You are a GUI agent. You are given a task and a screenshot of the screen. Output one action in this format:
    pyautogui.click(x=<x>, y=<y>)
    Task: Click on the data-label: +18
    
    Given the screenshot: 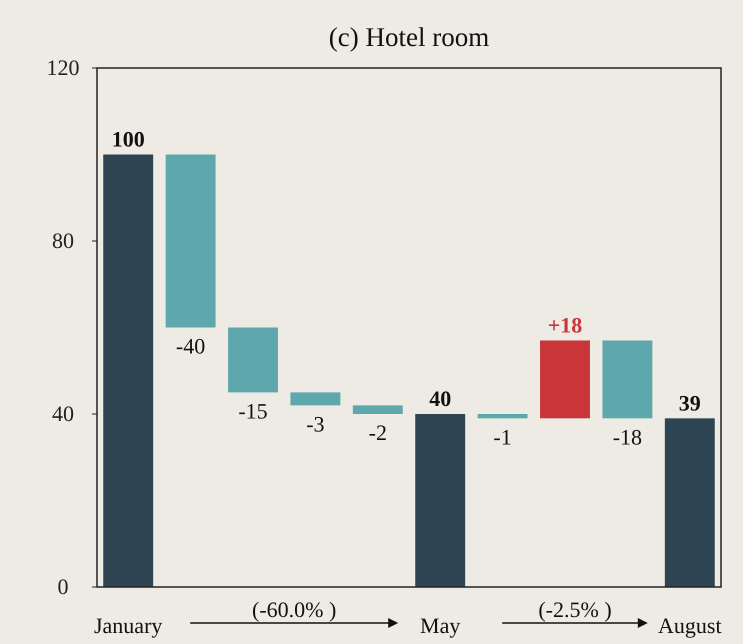 What is the action you would take?
    pyautogui.click(x=565, y=325)
    